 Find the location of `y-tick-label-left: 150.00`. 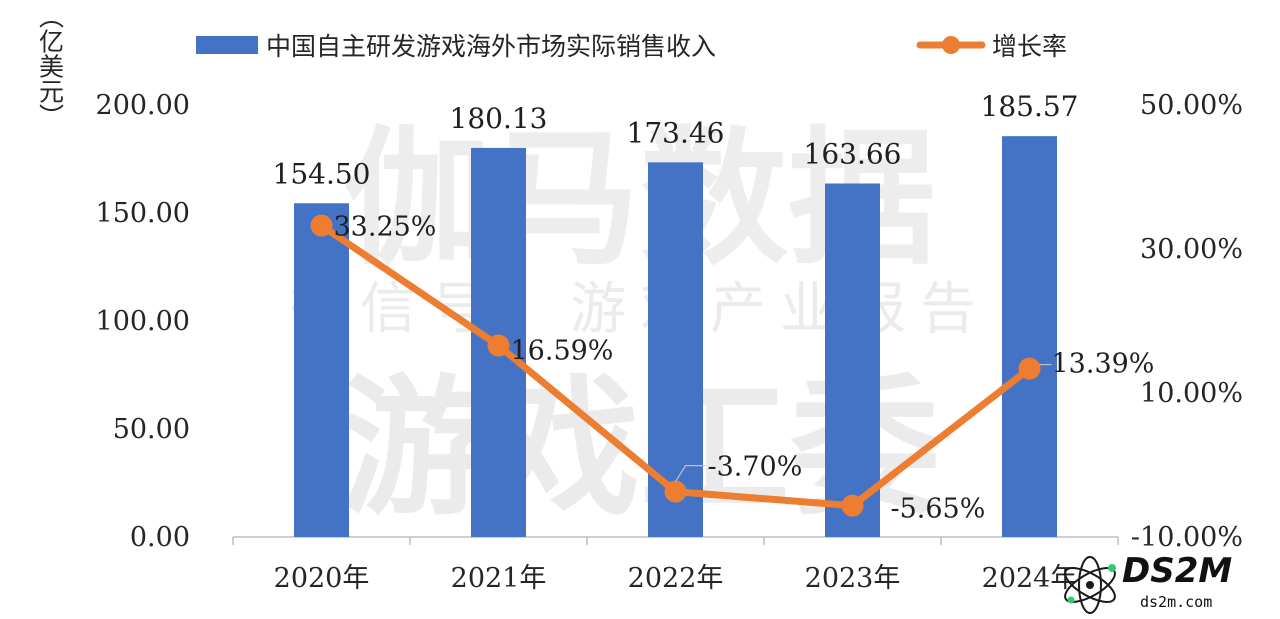

y-tick-label-left: 150.00 is located at coordinates (143, 213).